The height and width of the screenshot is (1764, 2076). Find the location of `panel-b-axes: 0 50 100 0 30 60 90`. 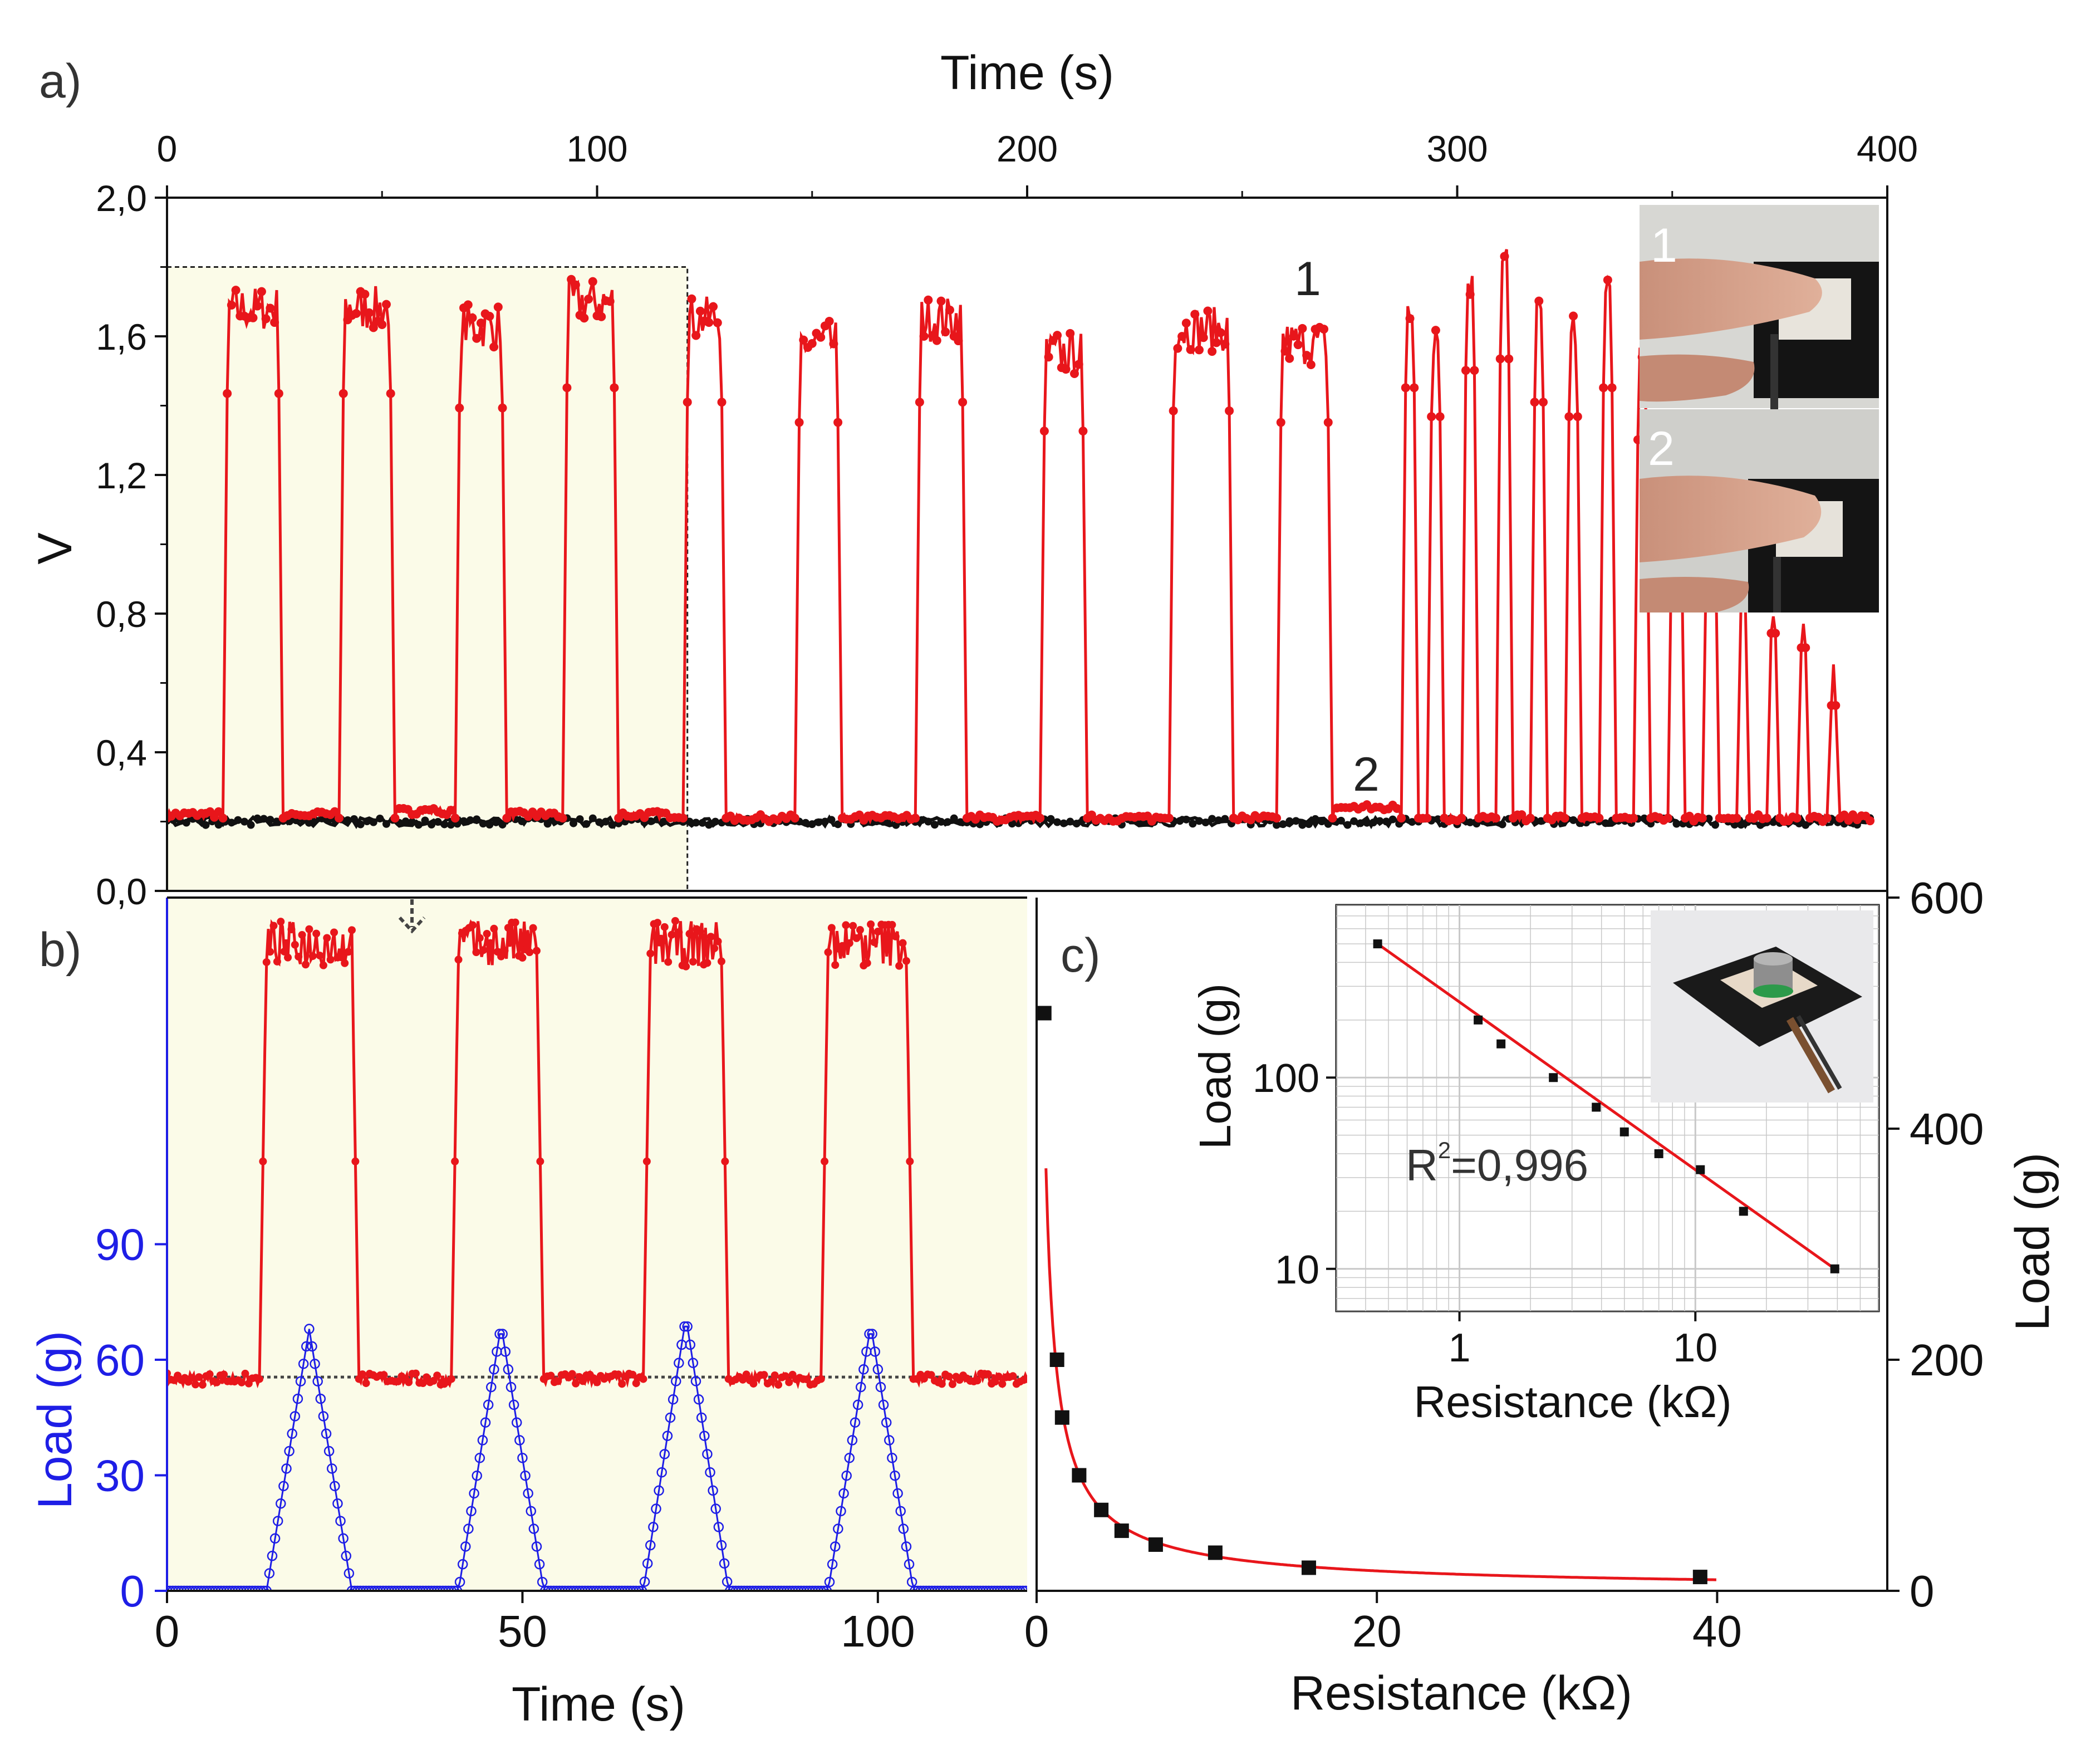

panel-b-axes: 0 50 100 0 30 60 90 is located at coordinates (505, 1438).